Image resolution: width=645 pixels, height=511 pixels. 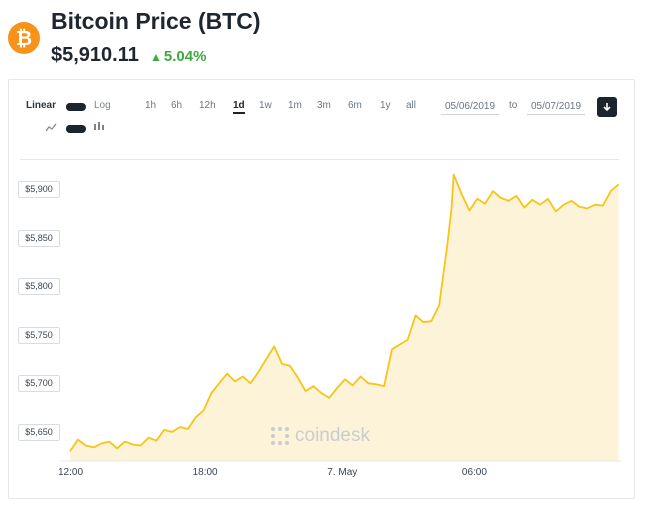 I want to click on y-tick-label: $5,700, so click(x=39, y=384).